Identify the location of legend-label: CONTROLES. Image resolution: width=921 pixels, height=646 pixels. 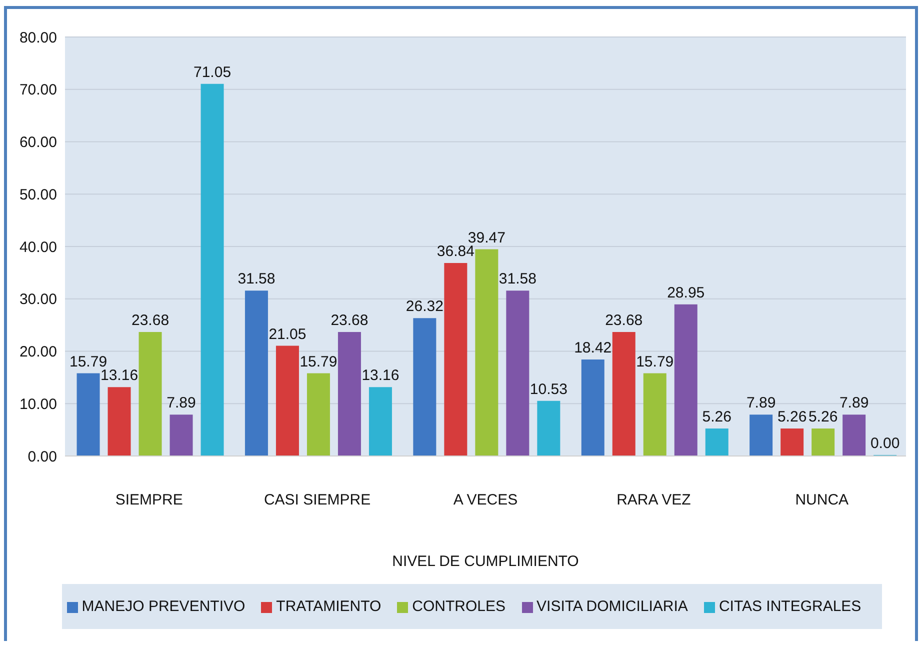
(459, 606).